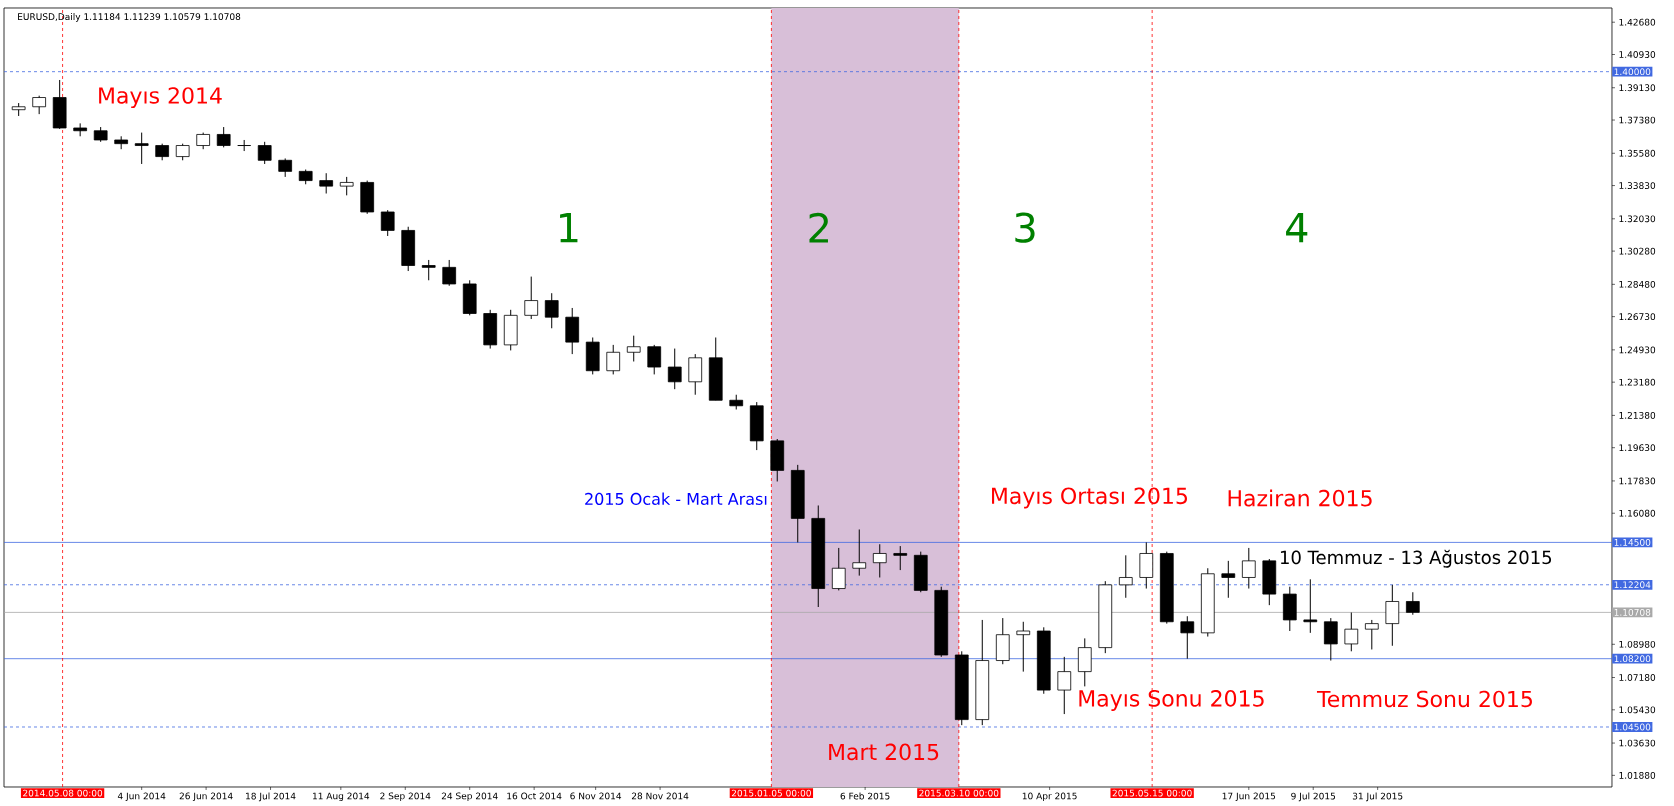 Image resolution: width=1674 pixels, height=806 pixels. What do you see at coordinates (884, 752) in the screenshot?
I see `annotation: Mart 2015` at bounding box center [884, 752].